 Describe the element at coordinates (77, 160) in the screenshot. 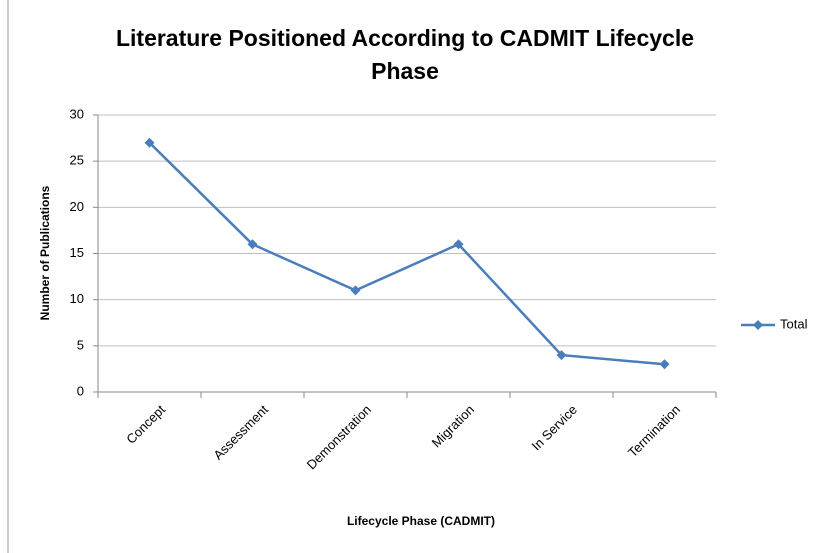

I see `y-tick-label: 25` at that location.